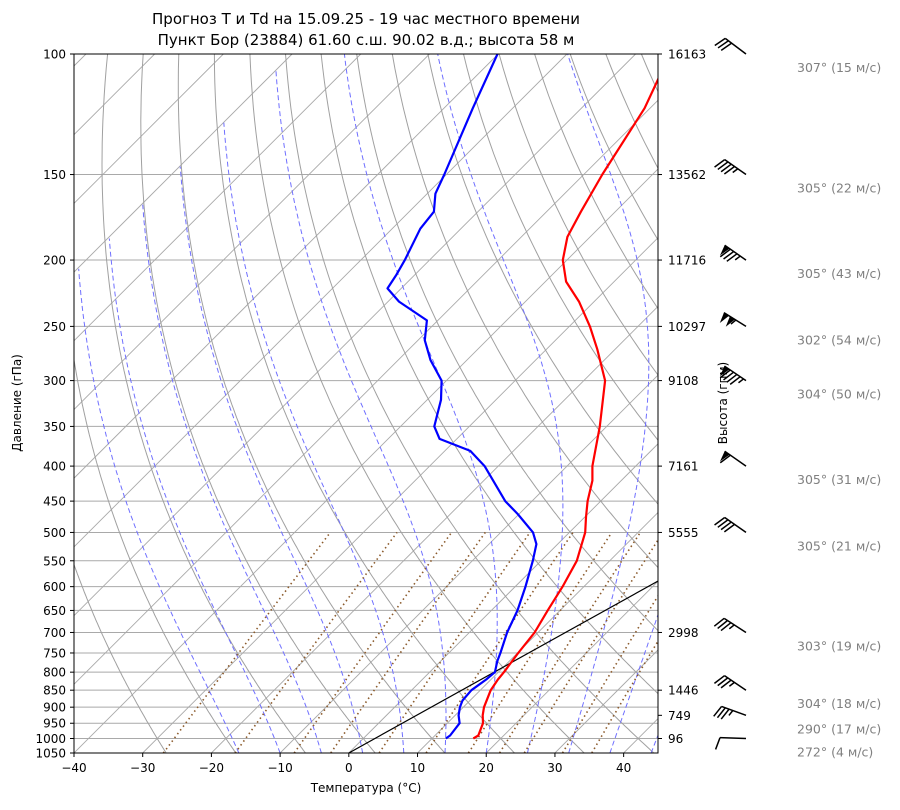 The width and height of the screenshot is (900, 810). What do you see at coordinates (54, 427) in the screenshot?
I see `y-tick-label: 350` at bounding box center [54, 427].